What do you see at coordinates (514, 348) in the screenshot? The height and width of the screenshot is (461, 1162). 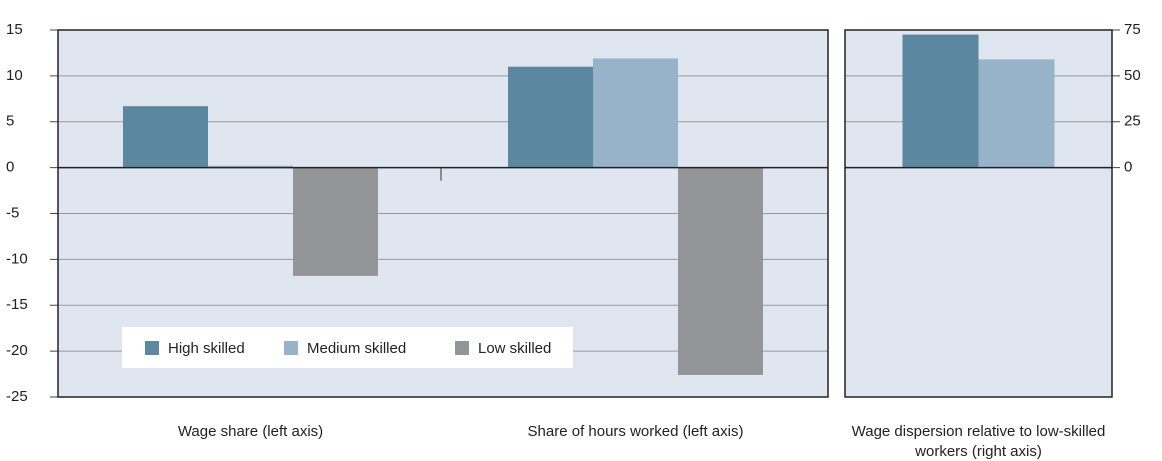 I see `legend-label: Low skilled` at bounding box center [514, 348].